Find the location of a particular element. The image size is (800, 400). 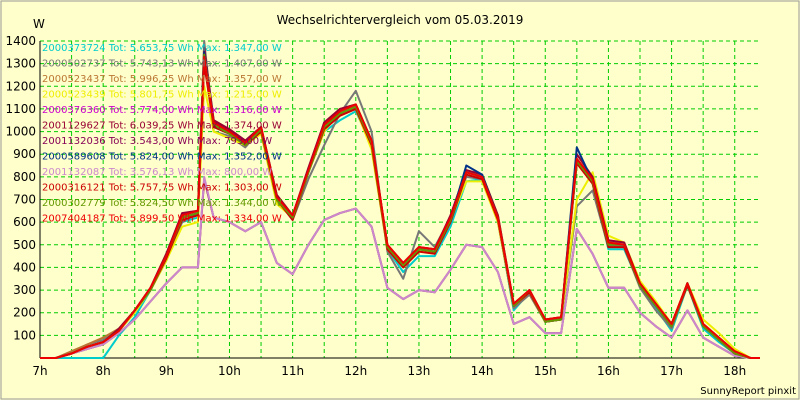

y-tick-label: 900 is located at coordinates (24, 154).